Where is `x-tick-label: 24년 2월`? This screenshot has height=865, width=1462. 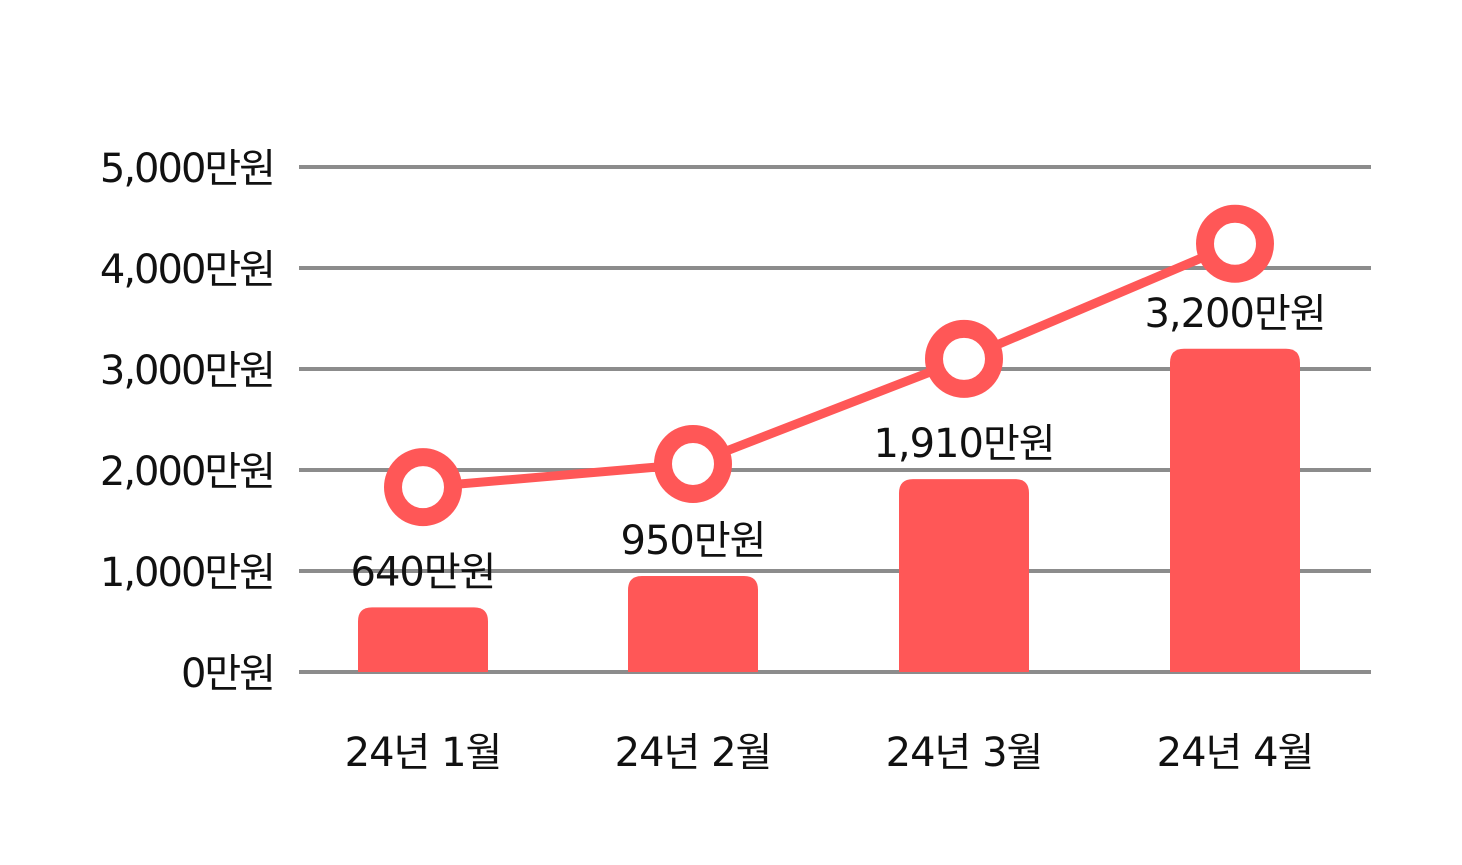 x-tick-label: 24년 2월 is located at coordinates (693, 753).